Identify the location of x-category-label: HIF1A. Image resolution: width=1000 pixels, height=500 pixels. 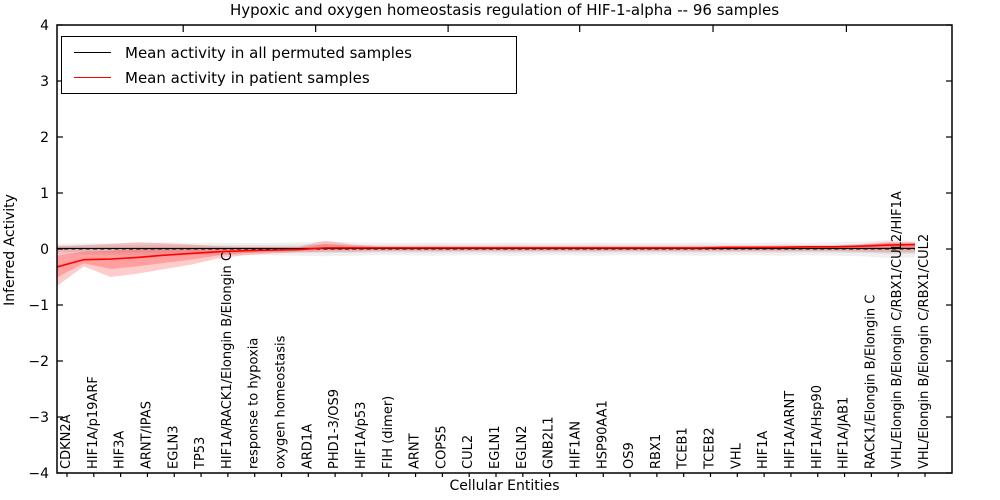
(763, 450).